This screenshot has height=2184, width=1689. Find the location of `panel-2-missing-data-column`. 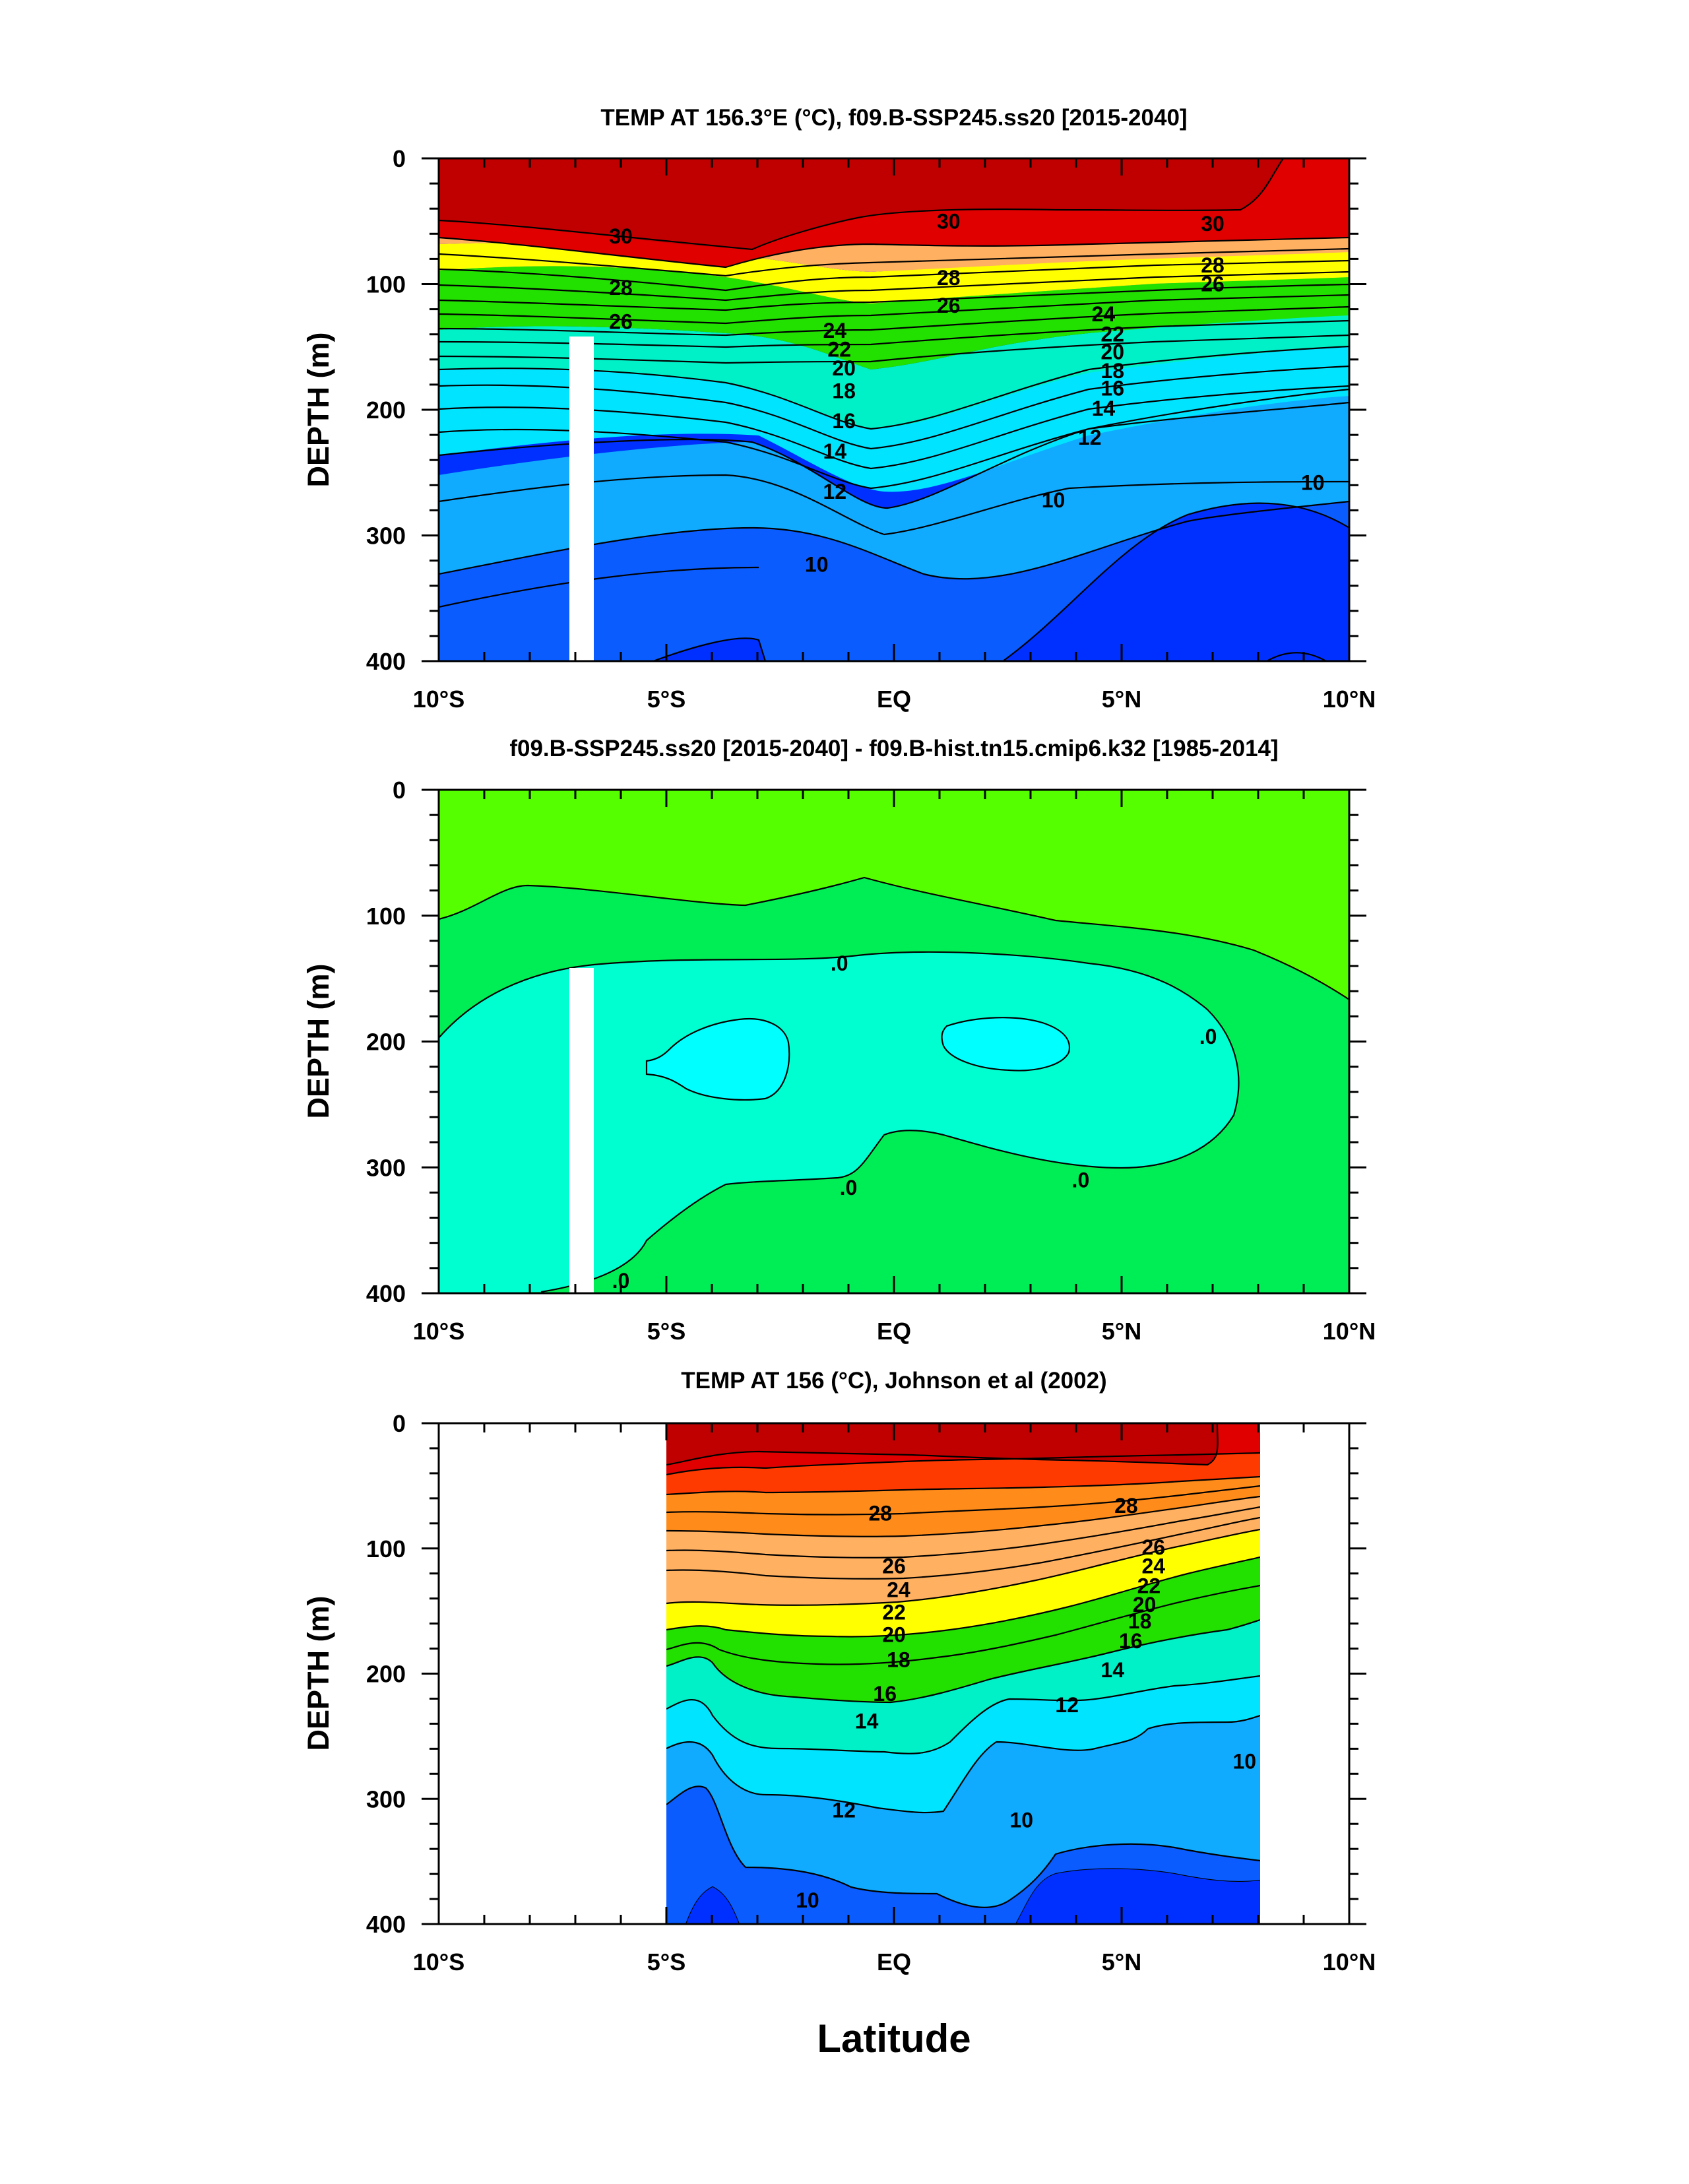

panel-2-missing-data-column is located at coordinates (581, 1130).